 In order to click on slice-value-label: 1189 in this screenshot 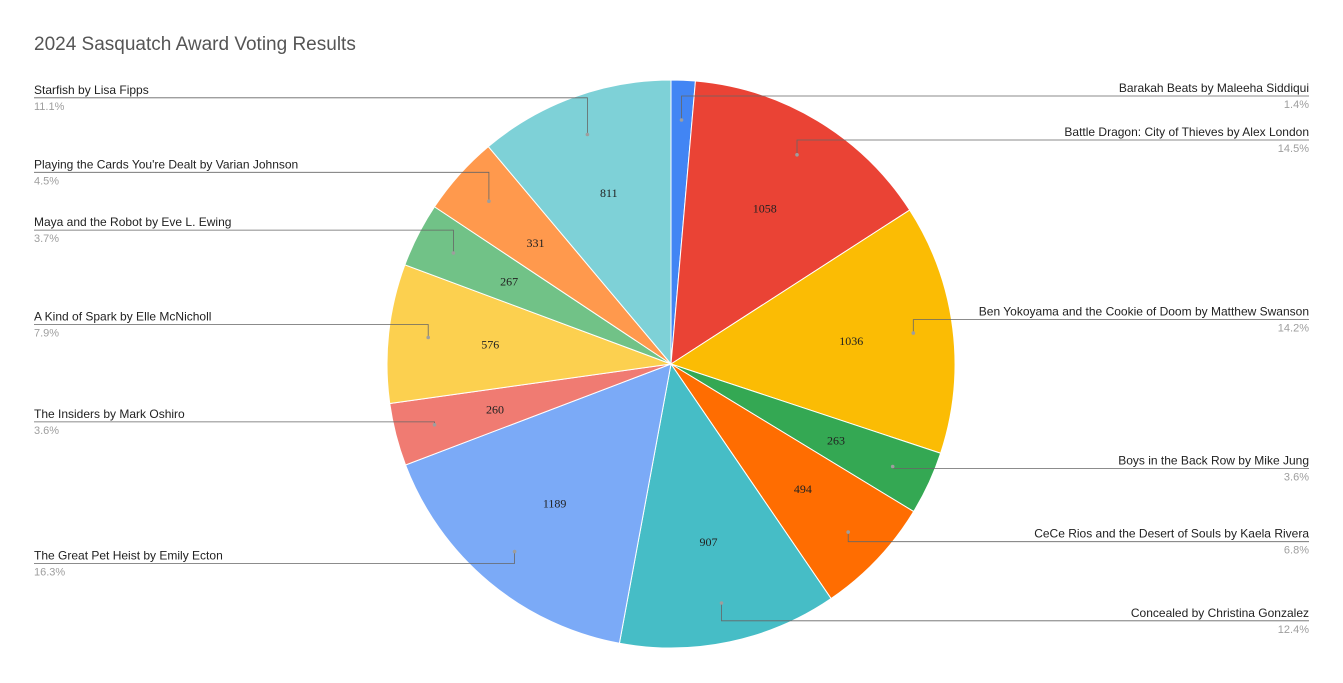, I will do `click(555, 504)`.